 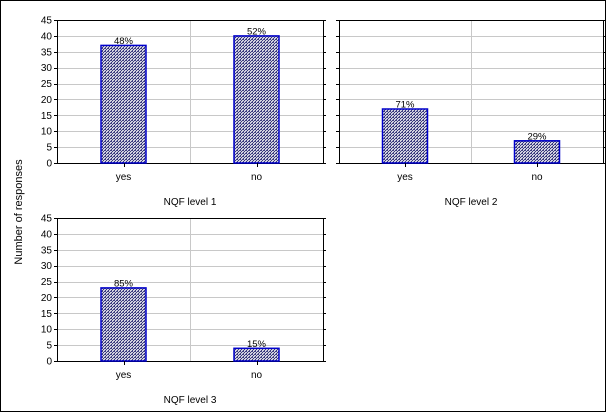 What do you see at coordinates (190, 202) in the screenshot?
I see `x-axis-label: NQF level 1` at bounding box center [190, 202].